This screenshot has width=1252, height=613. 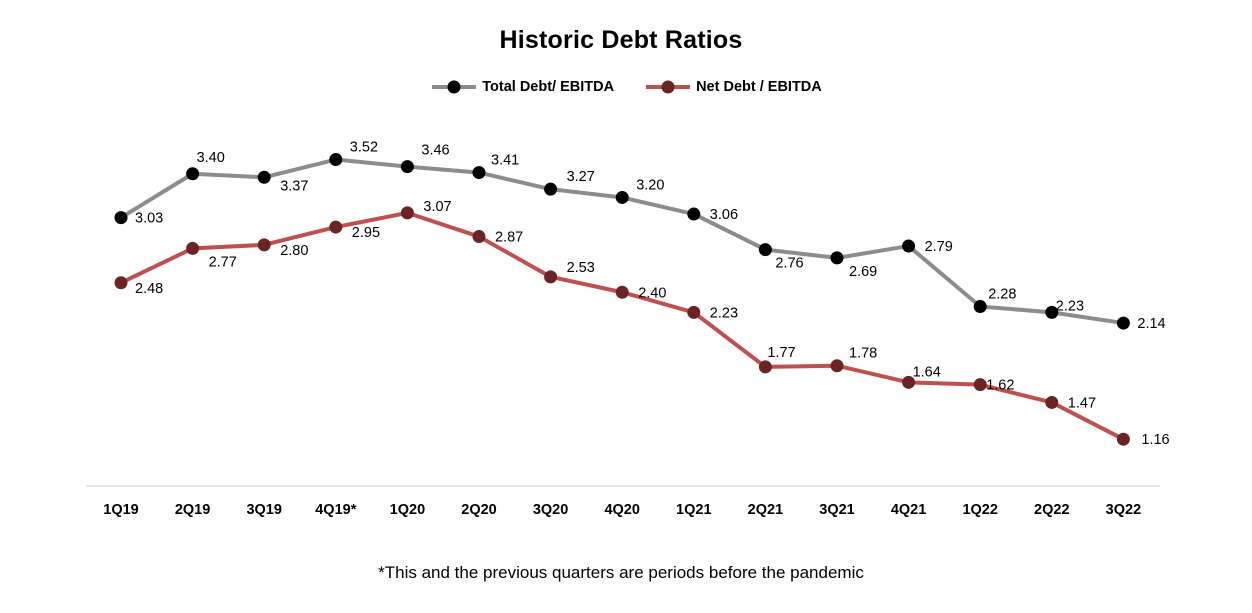 I want to click on x-tick-label: 2Q22, so click(x=1051, y=510).